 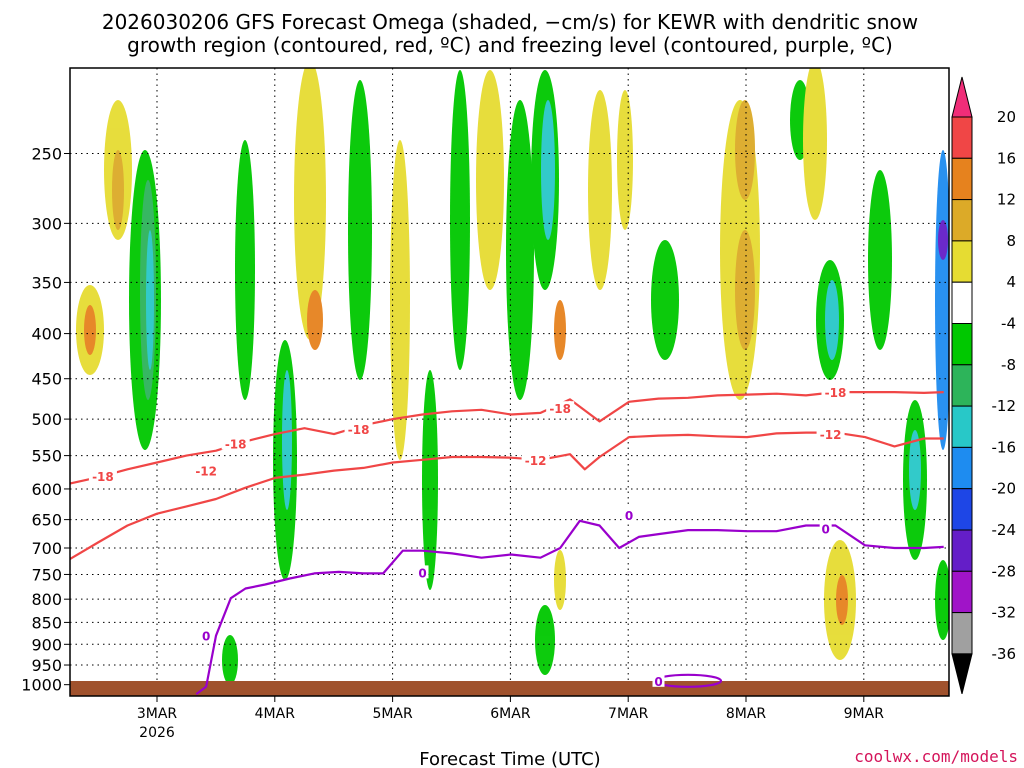 I want to click on y-tick-label: 650, so click(x=46, y=520).